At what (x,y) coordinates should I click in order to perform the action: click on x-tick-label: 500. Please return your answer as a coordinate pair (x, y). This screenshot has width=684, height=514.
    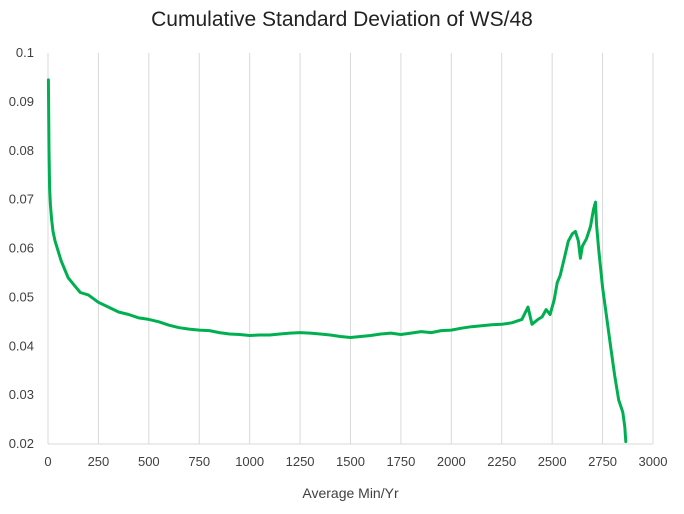
    Looking at the image, I should click on (149, 461).